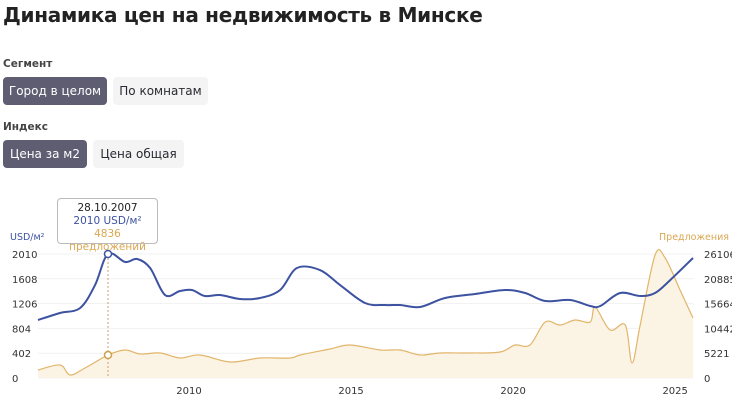 This screenshot has width=732, height=403. I want to click on y-tick-label: 804, so click(21, 329).